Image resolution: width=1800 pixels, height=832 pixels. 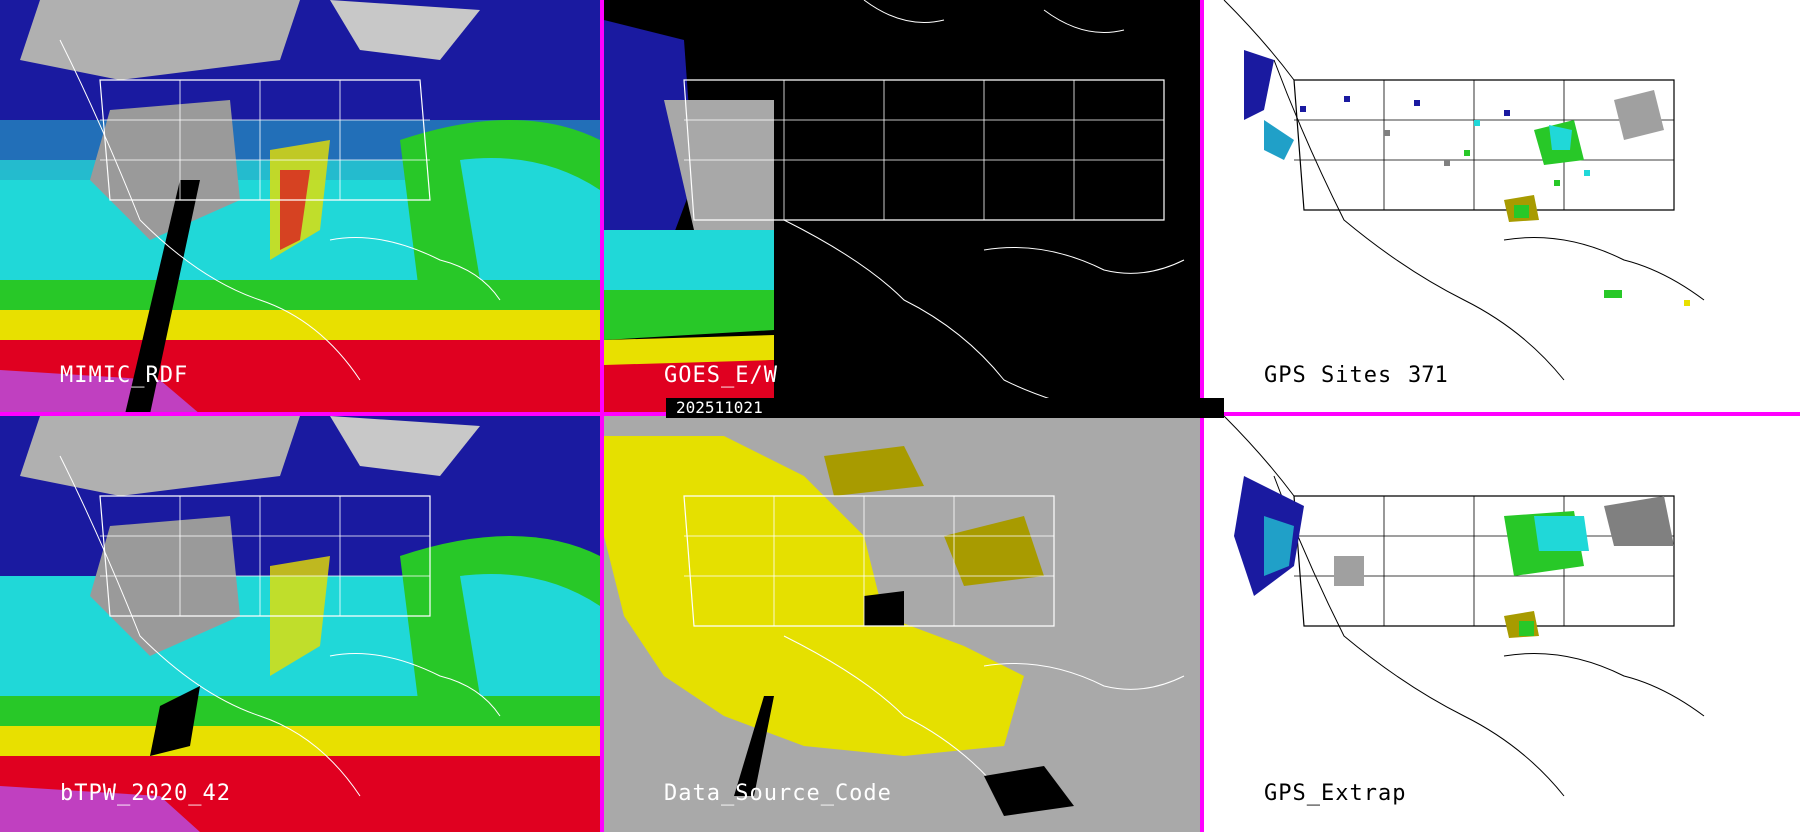 I want to click on panel-label: Data_Source_Code, so click(x=778, y=793).